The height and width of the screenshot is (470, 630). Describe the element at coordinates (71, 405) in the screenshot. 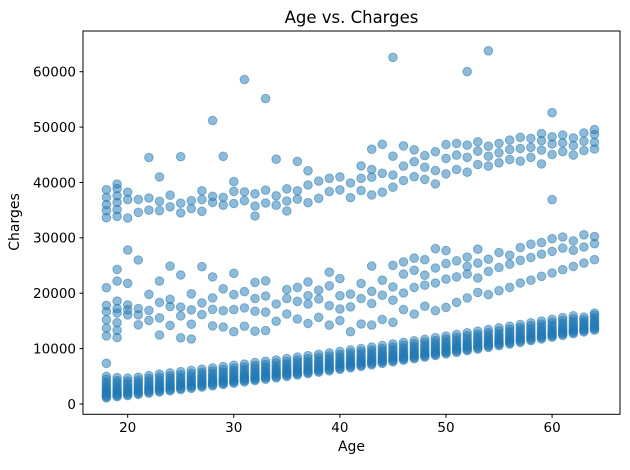

I see `y-tick-label: 0` at that location.